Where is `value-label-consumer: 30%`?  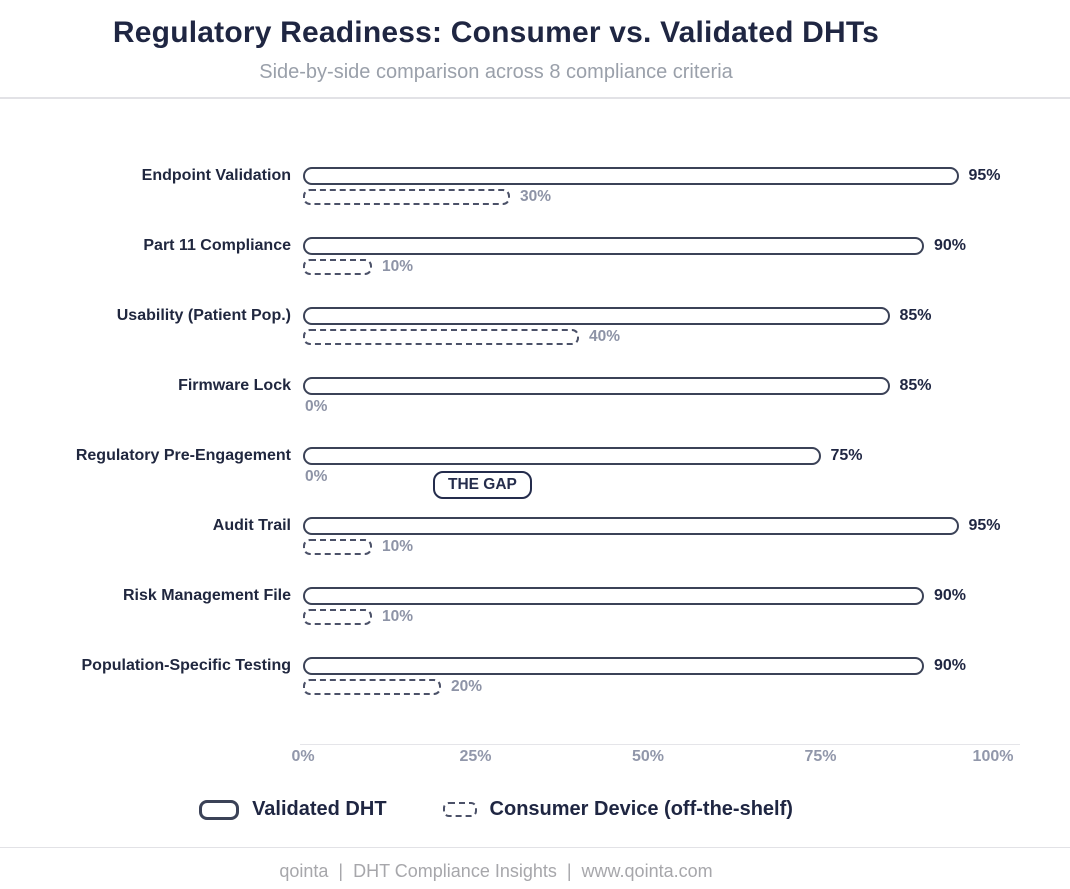
value-label-consumer: 30% is located at coordinates (536, 196).